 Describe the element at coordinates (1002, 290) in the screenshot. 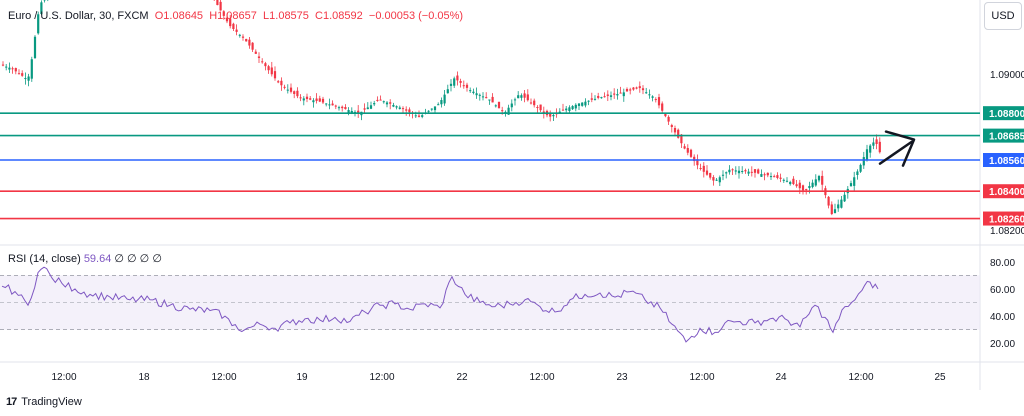

I see `rsi-tick-label: 60.00` at that location.